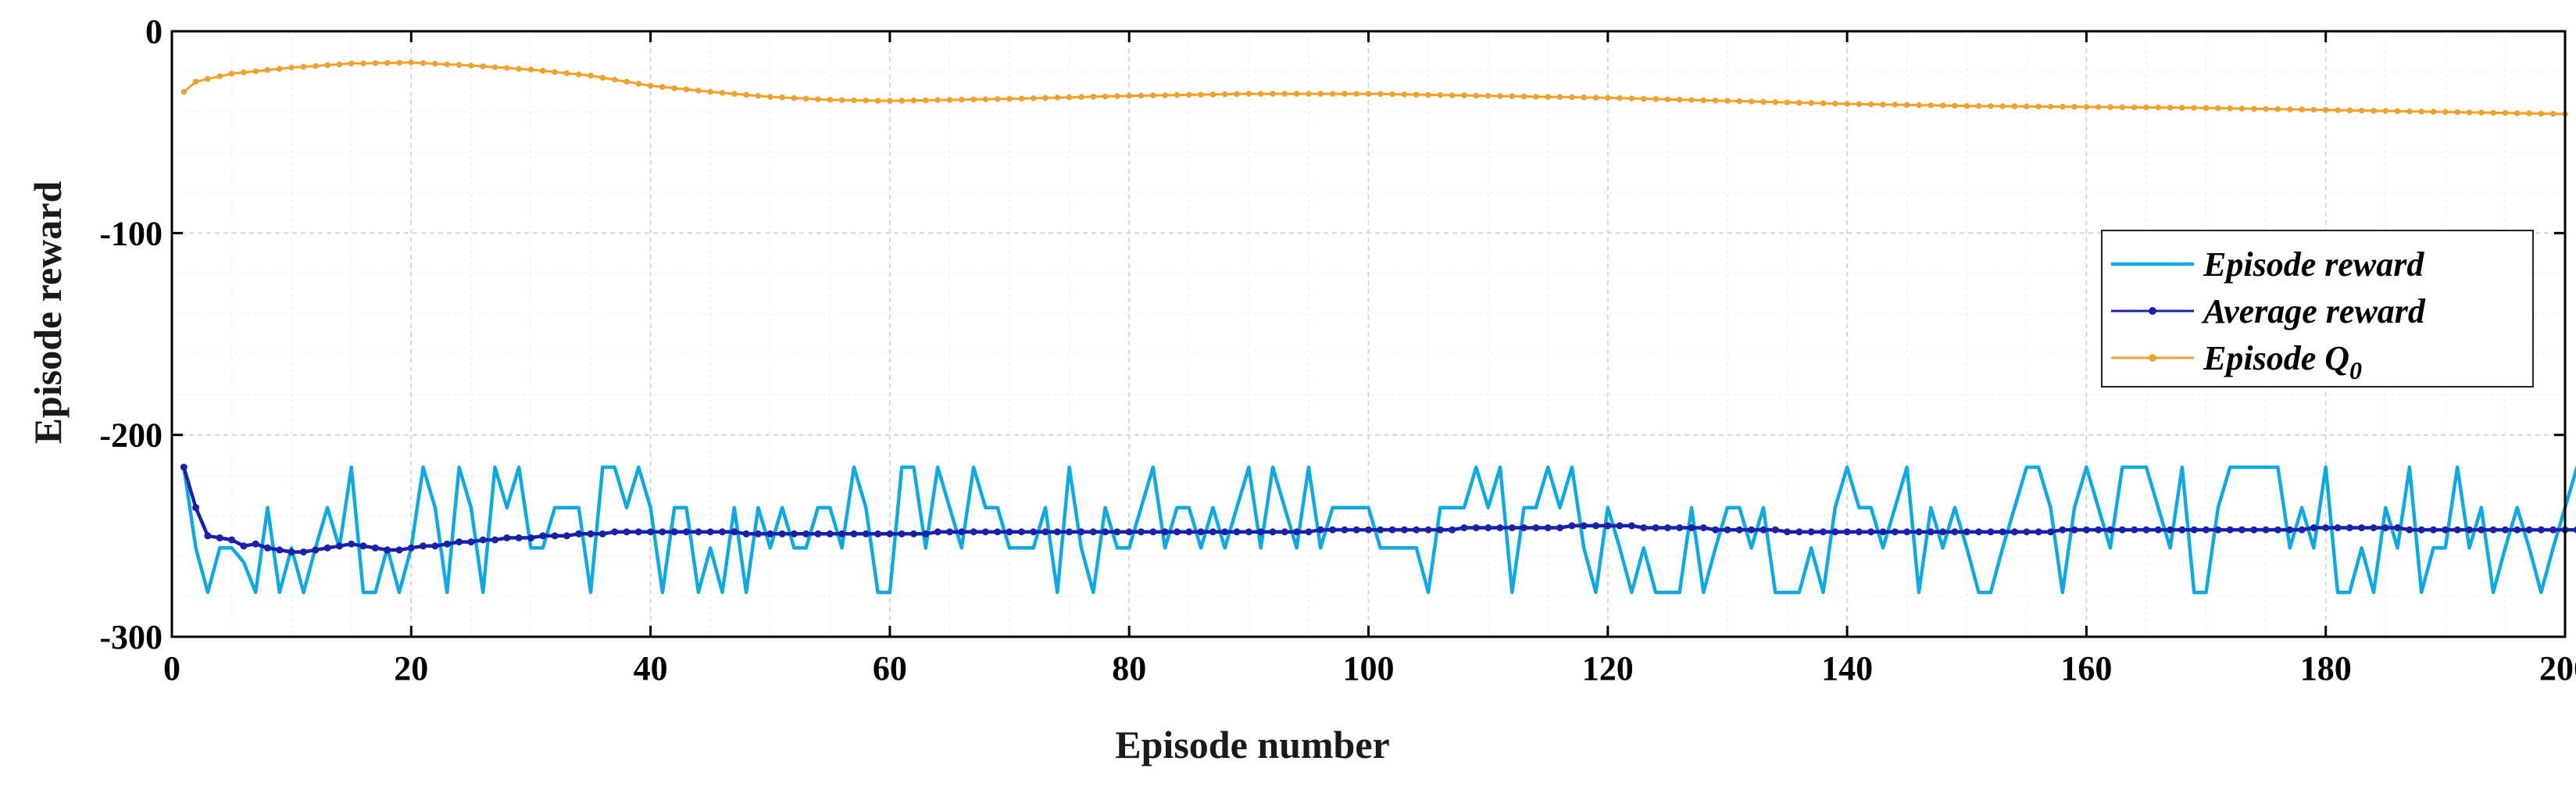 This screenshot has width=2576, height=786. I want to click on x-tick-label: 140, so click(1847, 668).